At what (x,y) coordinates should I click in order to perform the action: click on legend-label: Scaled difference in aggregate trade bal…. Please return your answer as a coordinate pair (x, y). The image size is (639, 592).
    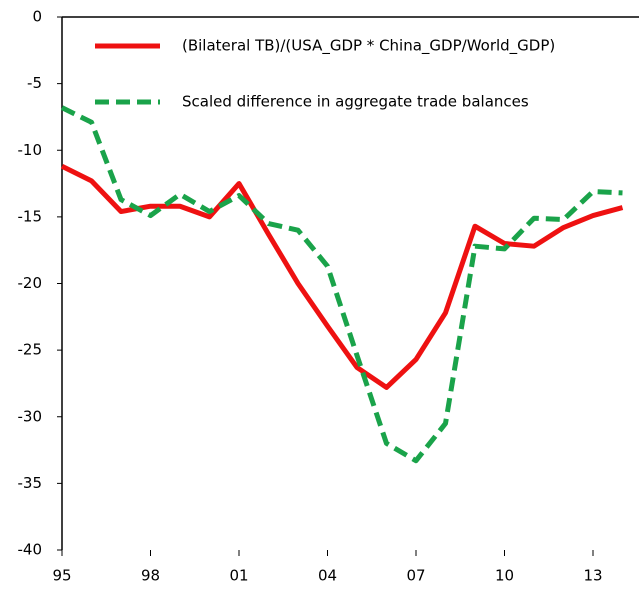
    Looking at the image, I should click on (355, 102).